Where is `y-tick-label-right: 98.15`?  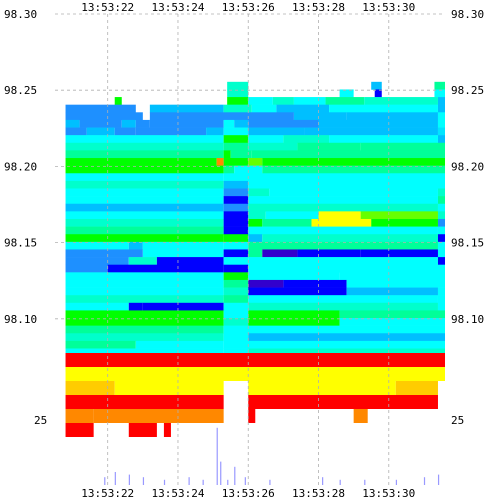
y-tick-label-right: 98.15 is located at coordinates (467, 243).